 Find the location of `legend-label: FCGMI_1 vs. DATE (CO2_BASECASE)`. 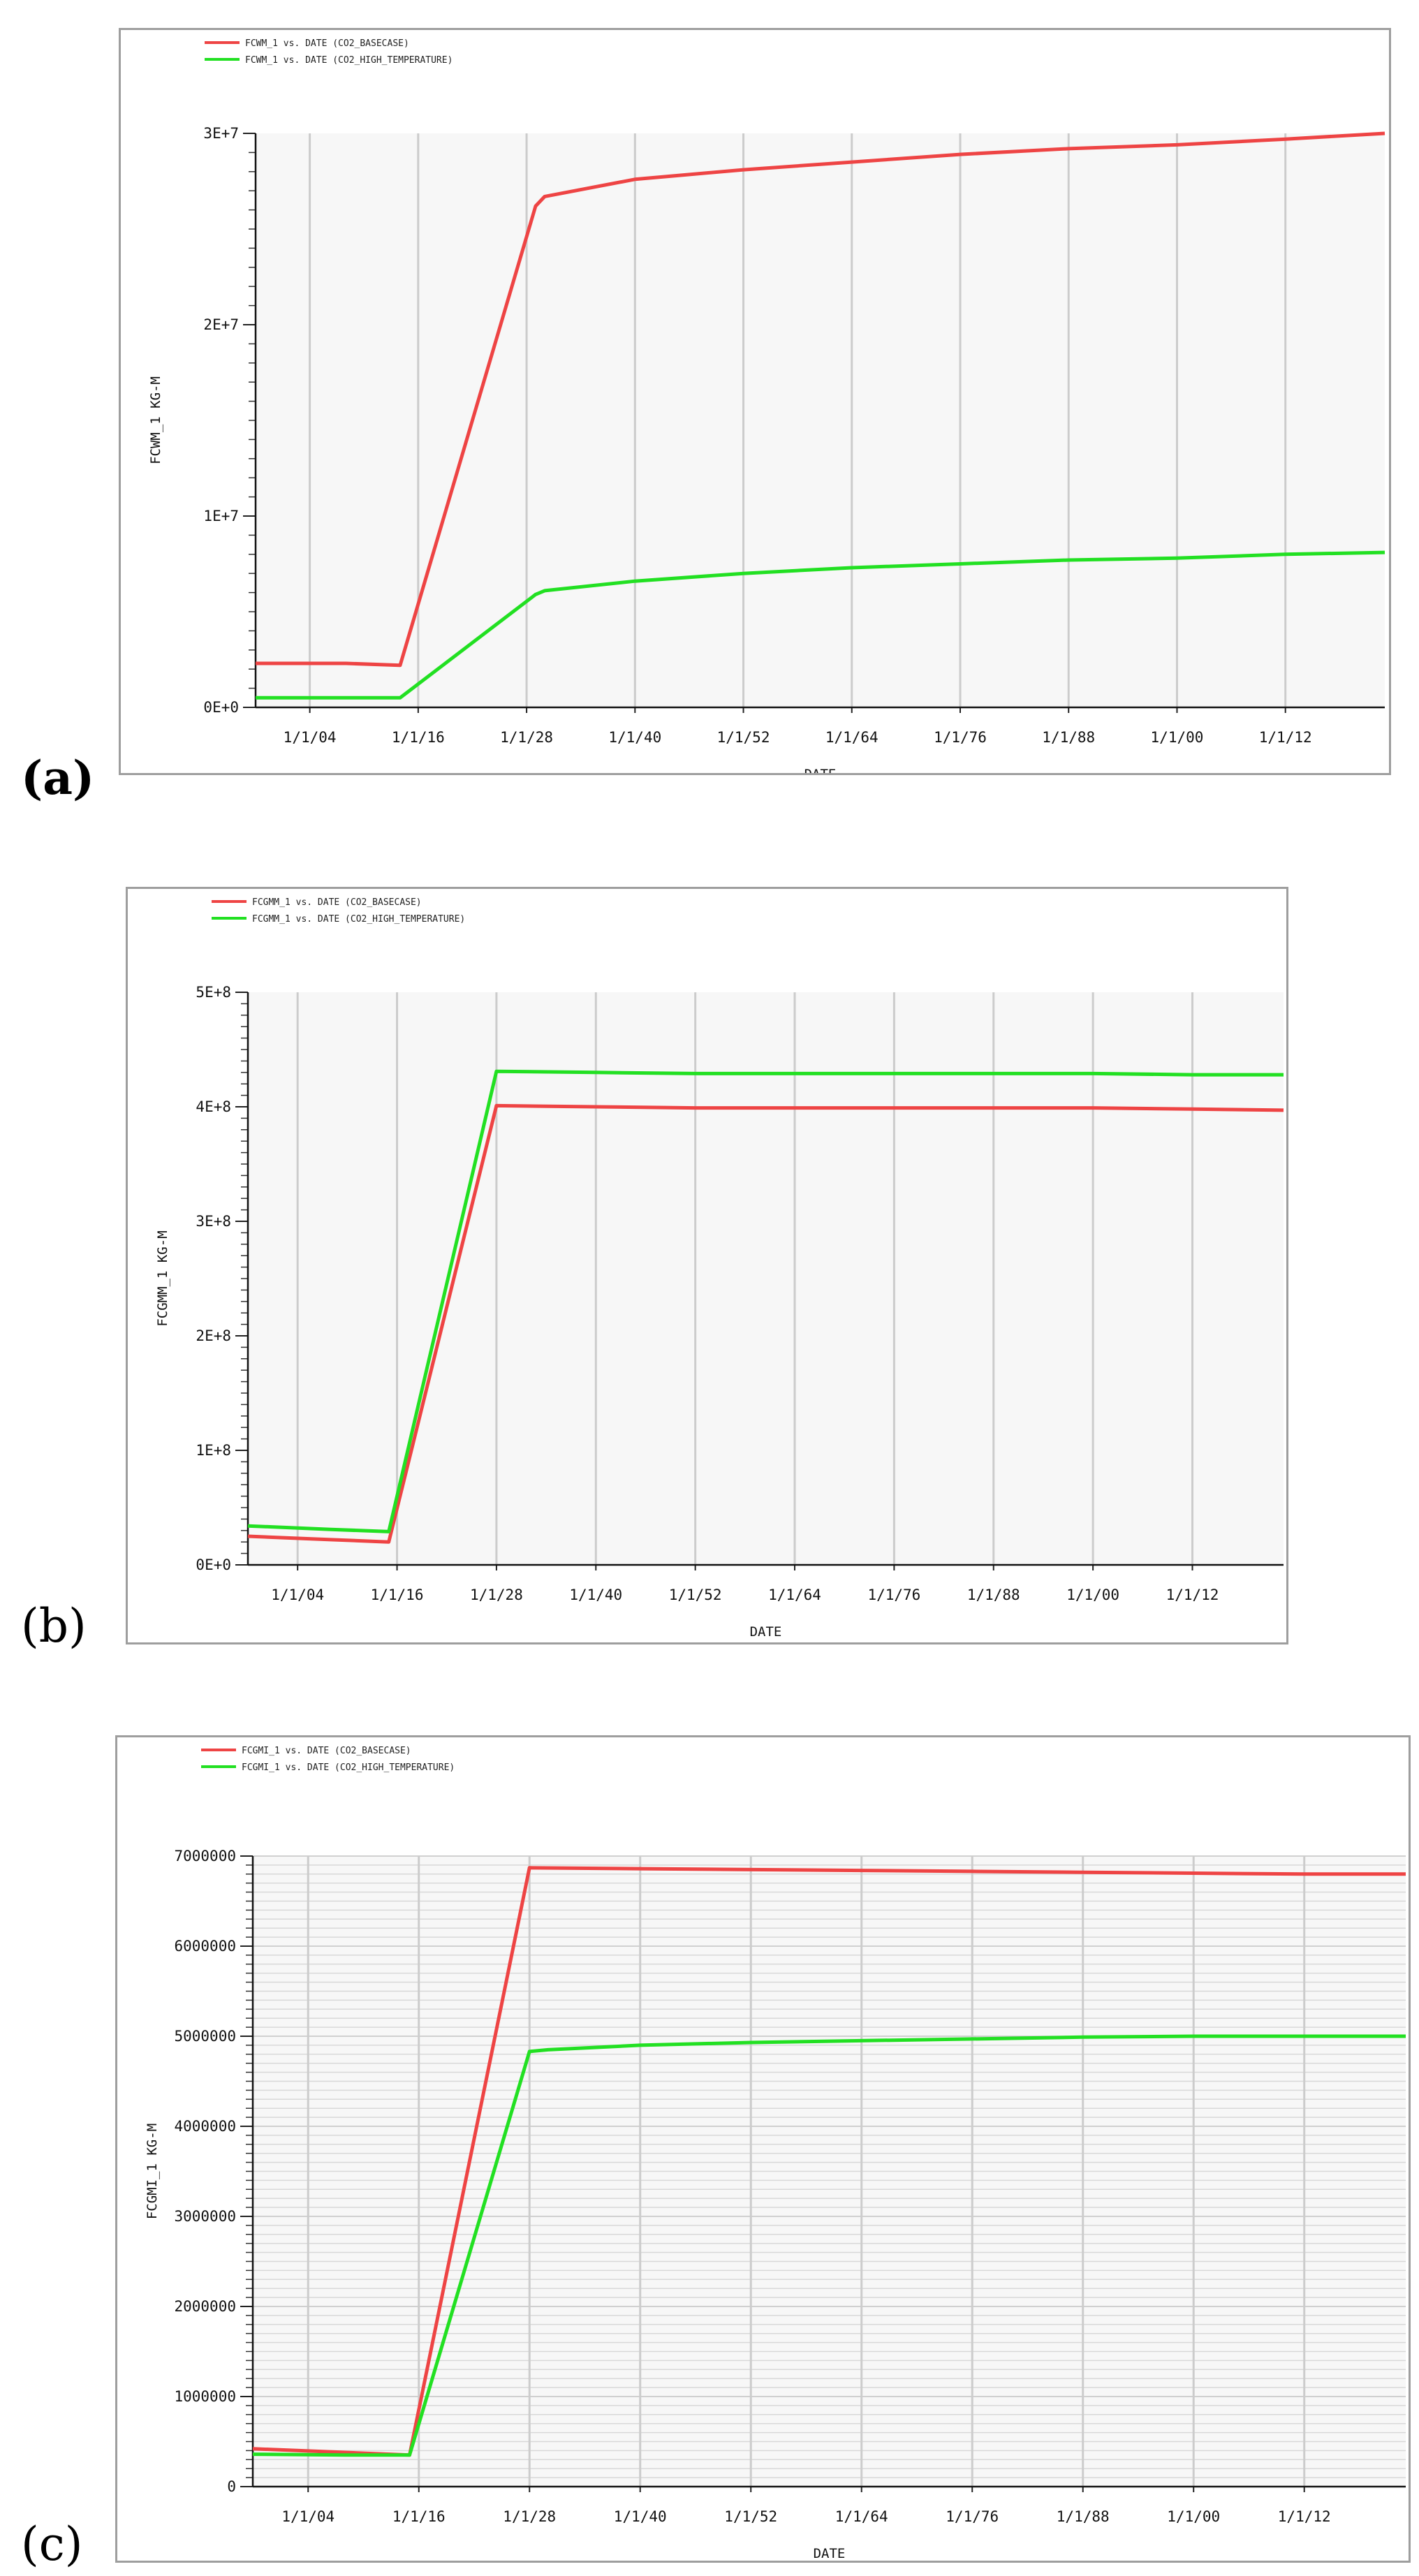

legend-label: FCGMI_1 vs. DATE (CO2_BASECASE) is located at coordinates (326, 1751).